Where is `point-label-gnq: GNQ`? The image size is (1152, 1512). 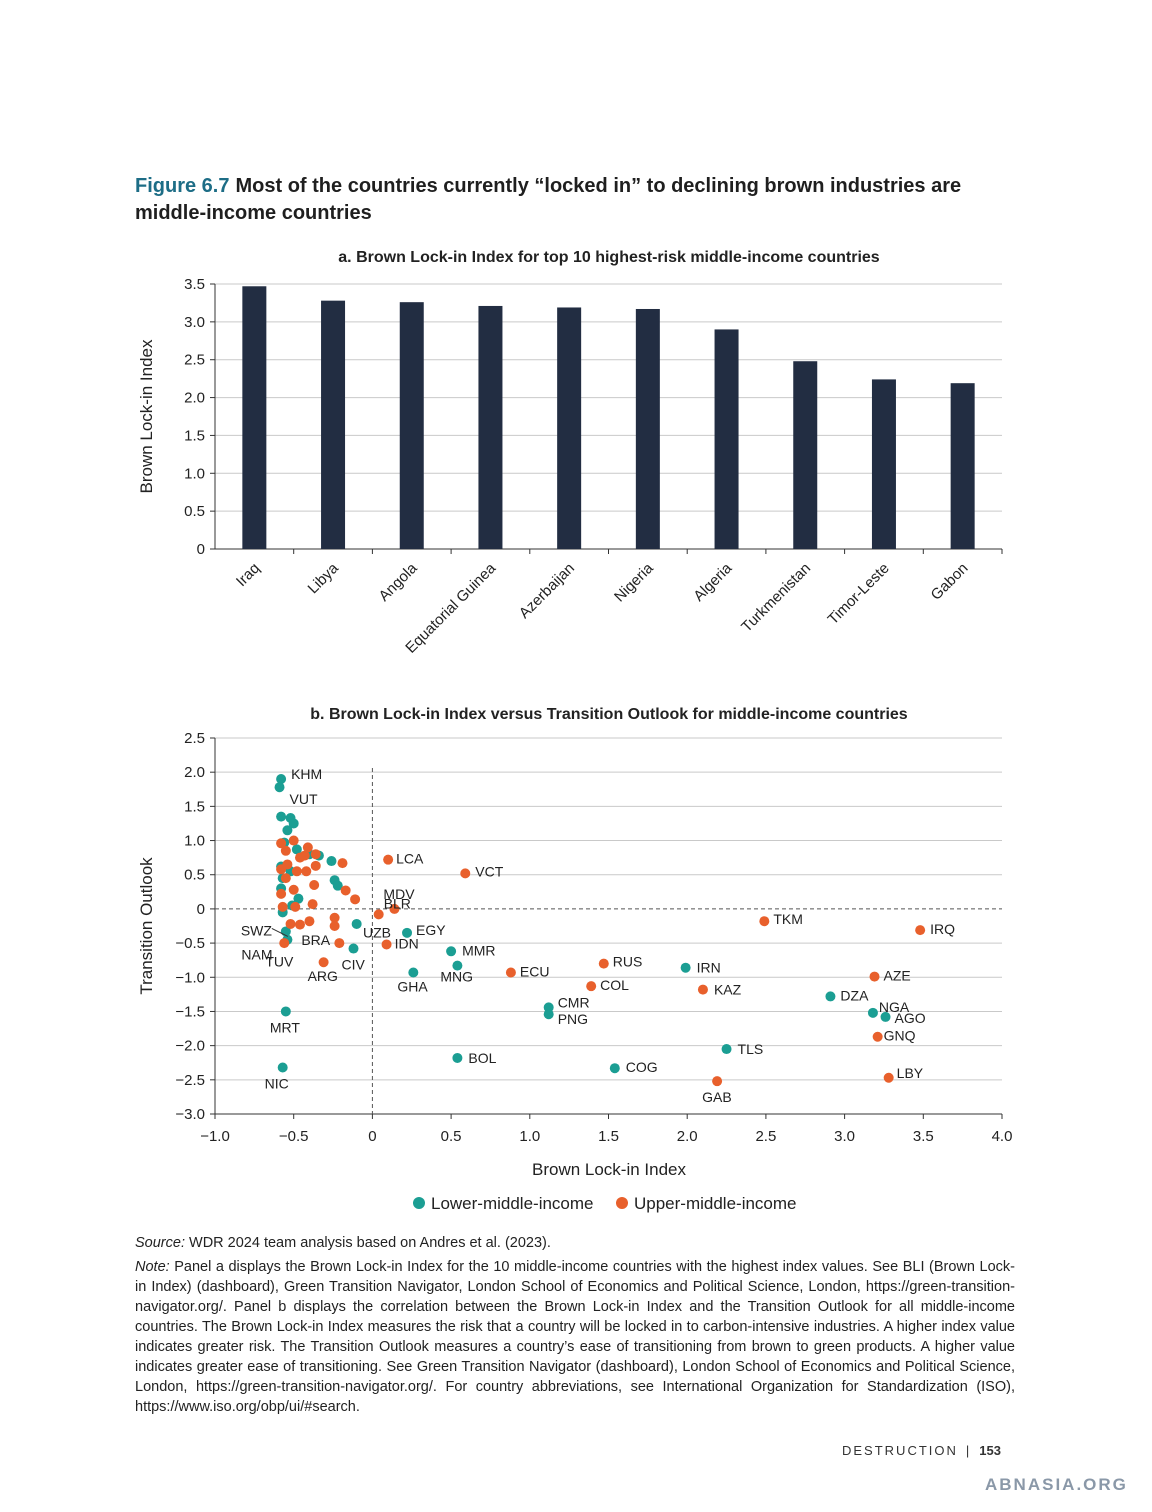
point-label-gnq: GNQ is located at coordinates (900, 1036).